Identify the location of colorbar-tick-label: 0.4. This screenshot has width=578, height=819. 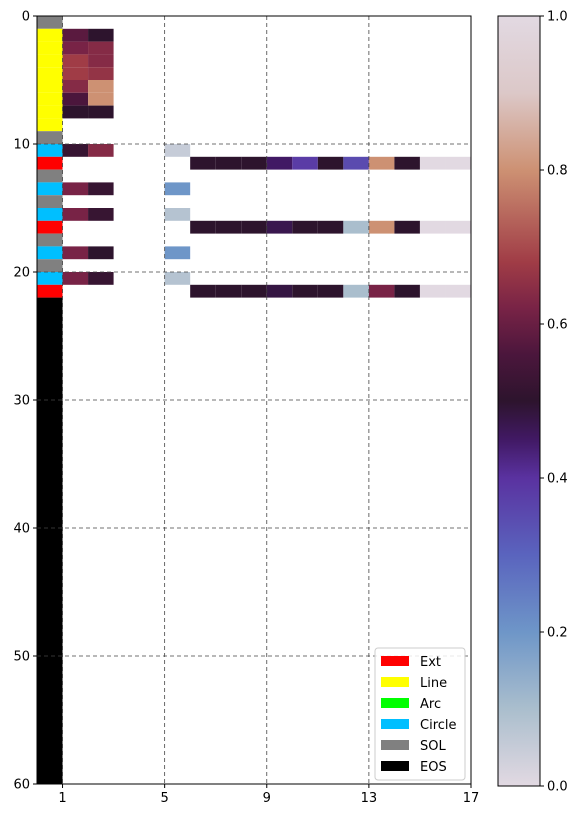
(557, 479).